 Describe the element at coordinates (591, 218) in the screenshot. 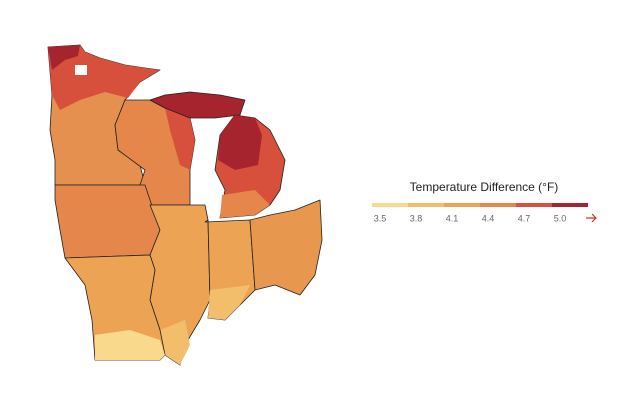

I see `legend-arrow` at that location.